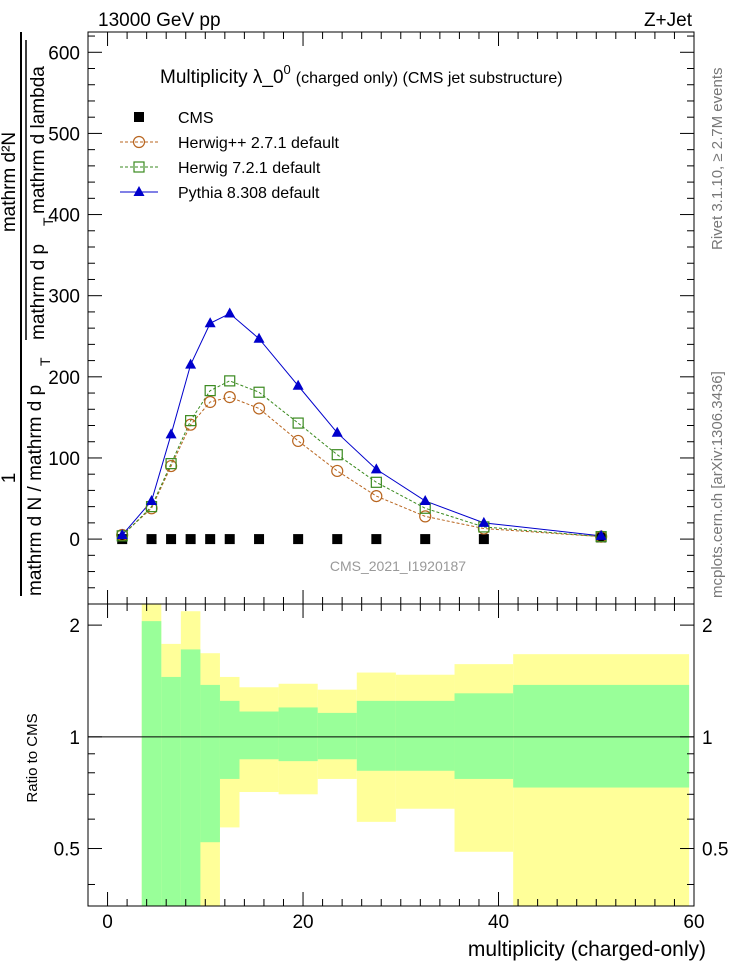 The width and height of the screenshot is (746, 972). What do you see at coordinates (64, 134) in the screenshot?
I see `main-ytick-label: 500` at bounding box center [64, 134].